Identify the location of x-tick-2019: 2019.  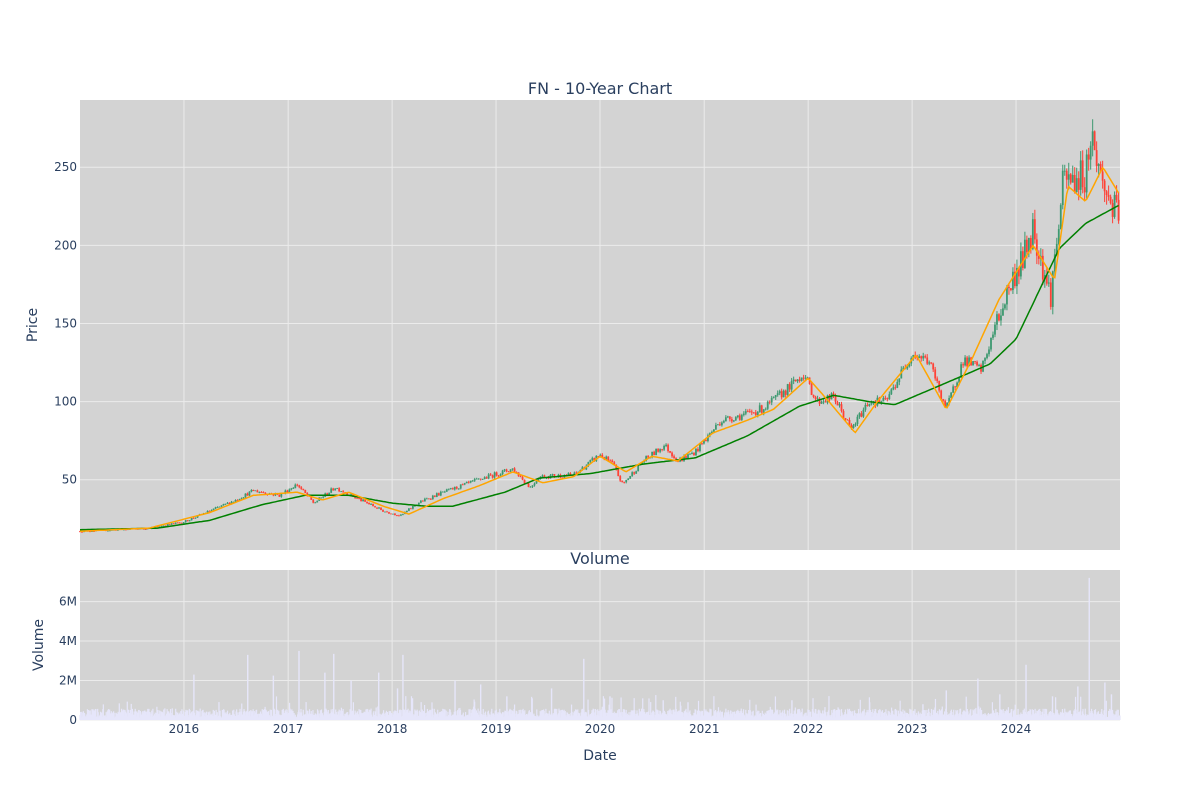
(496, 729).